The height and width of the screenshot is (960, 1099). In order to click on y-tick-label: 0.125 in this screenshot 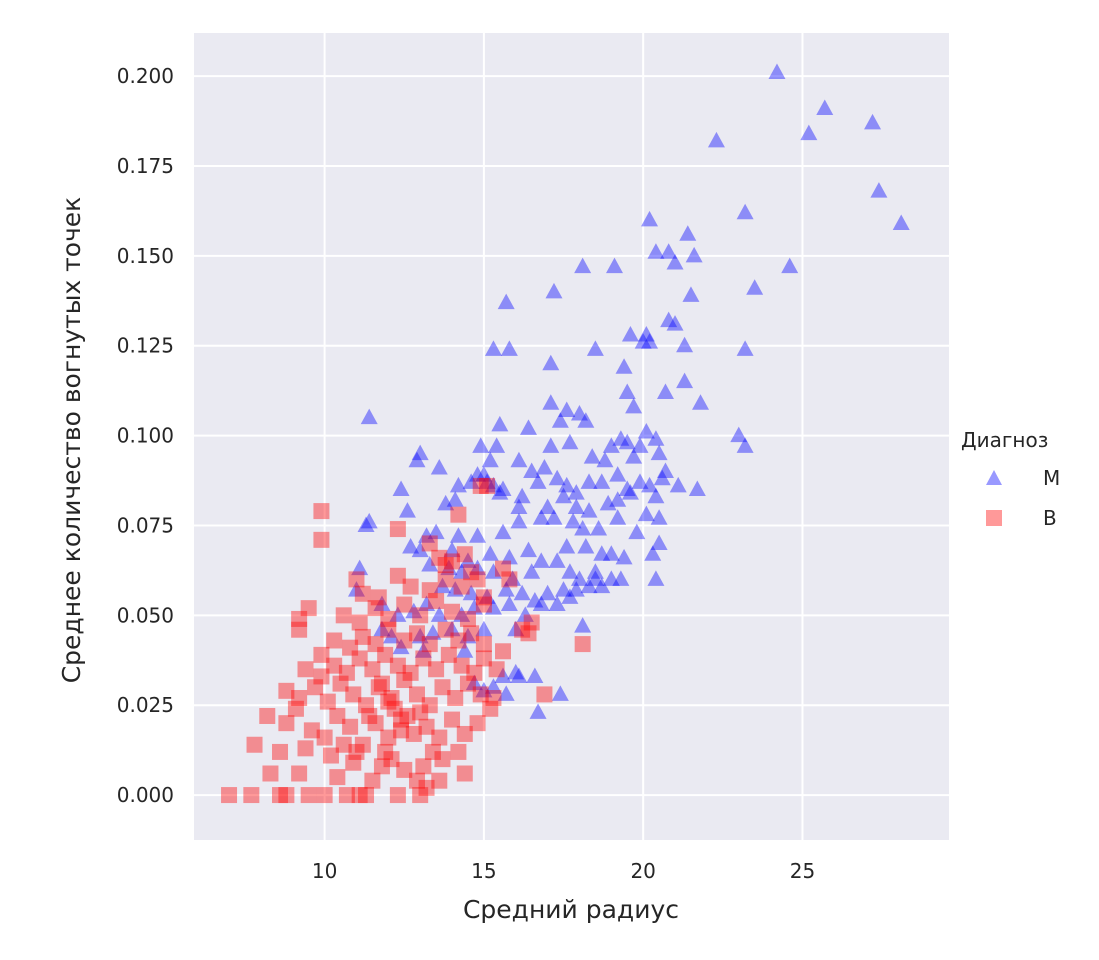, I will do `click(145, 346)`.